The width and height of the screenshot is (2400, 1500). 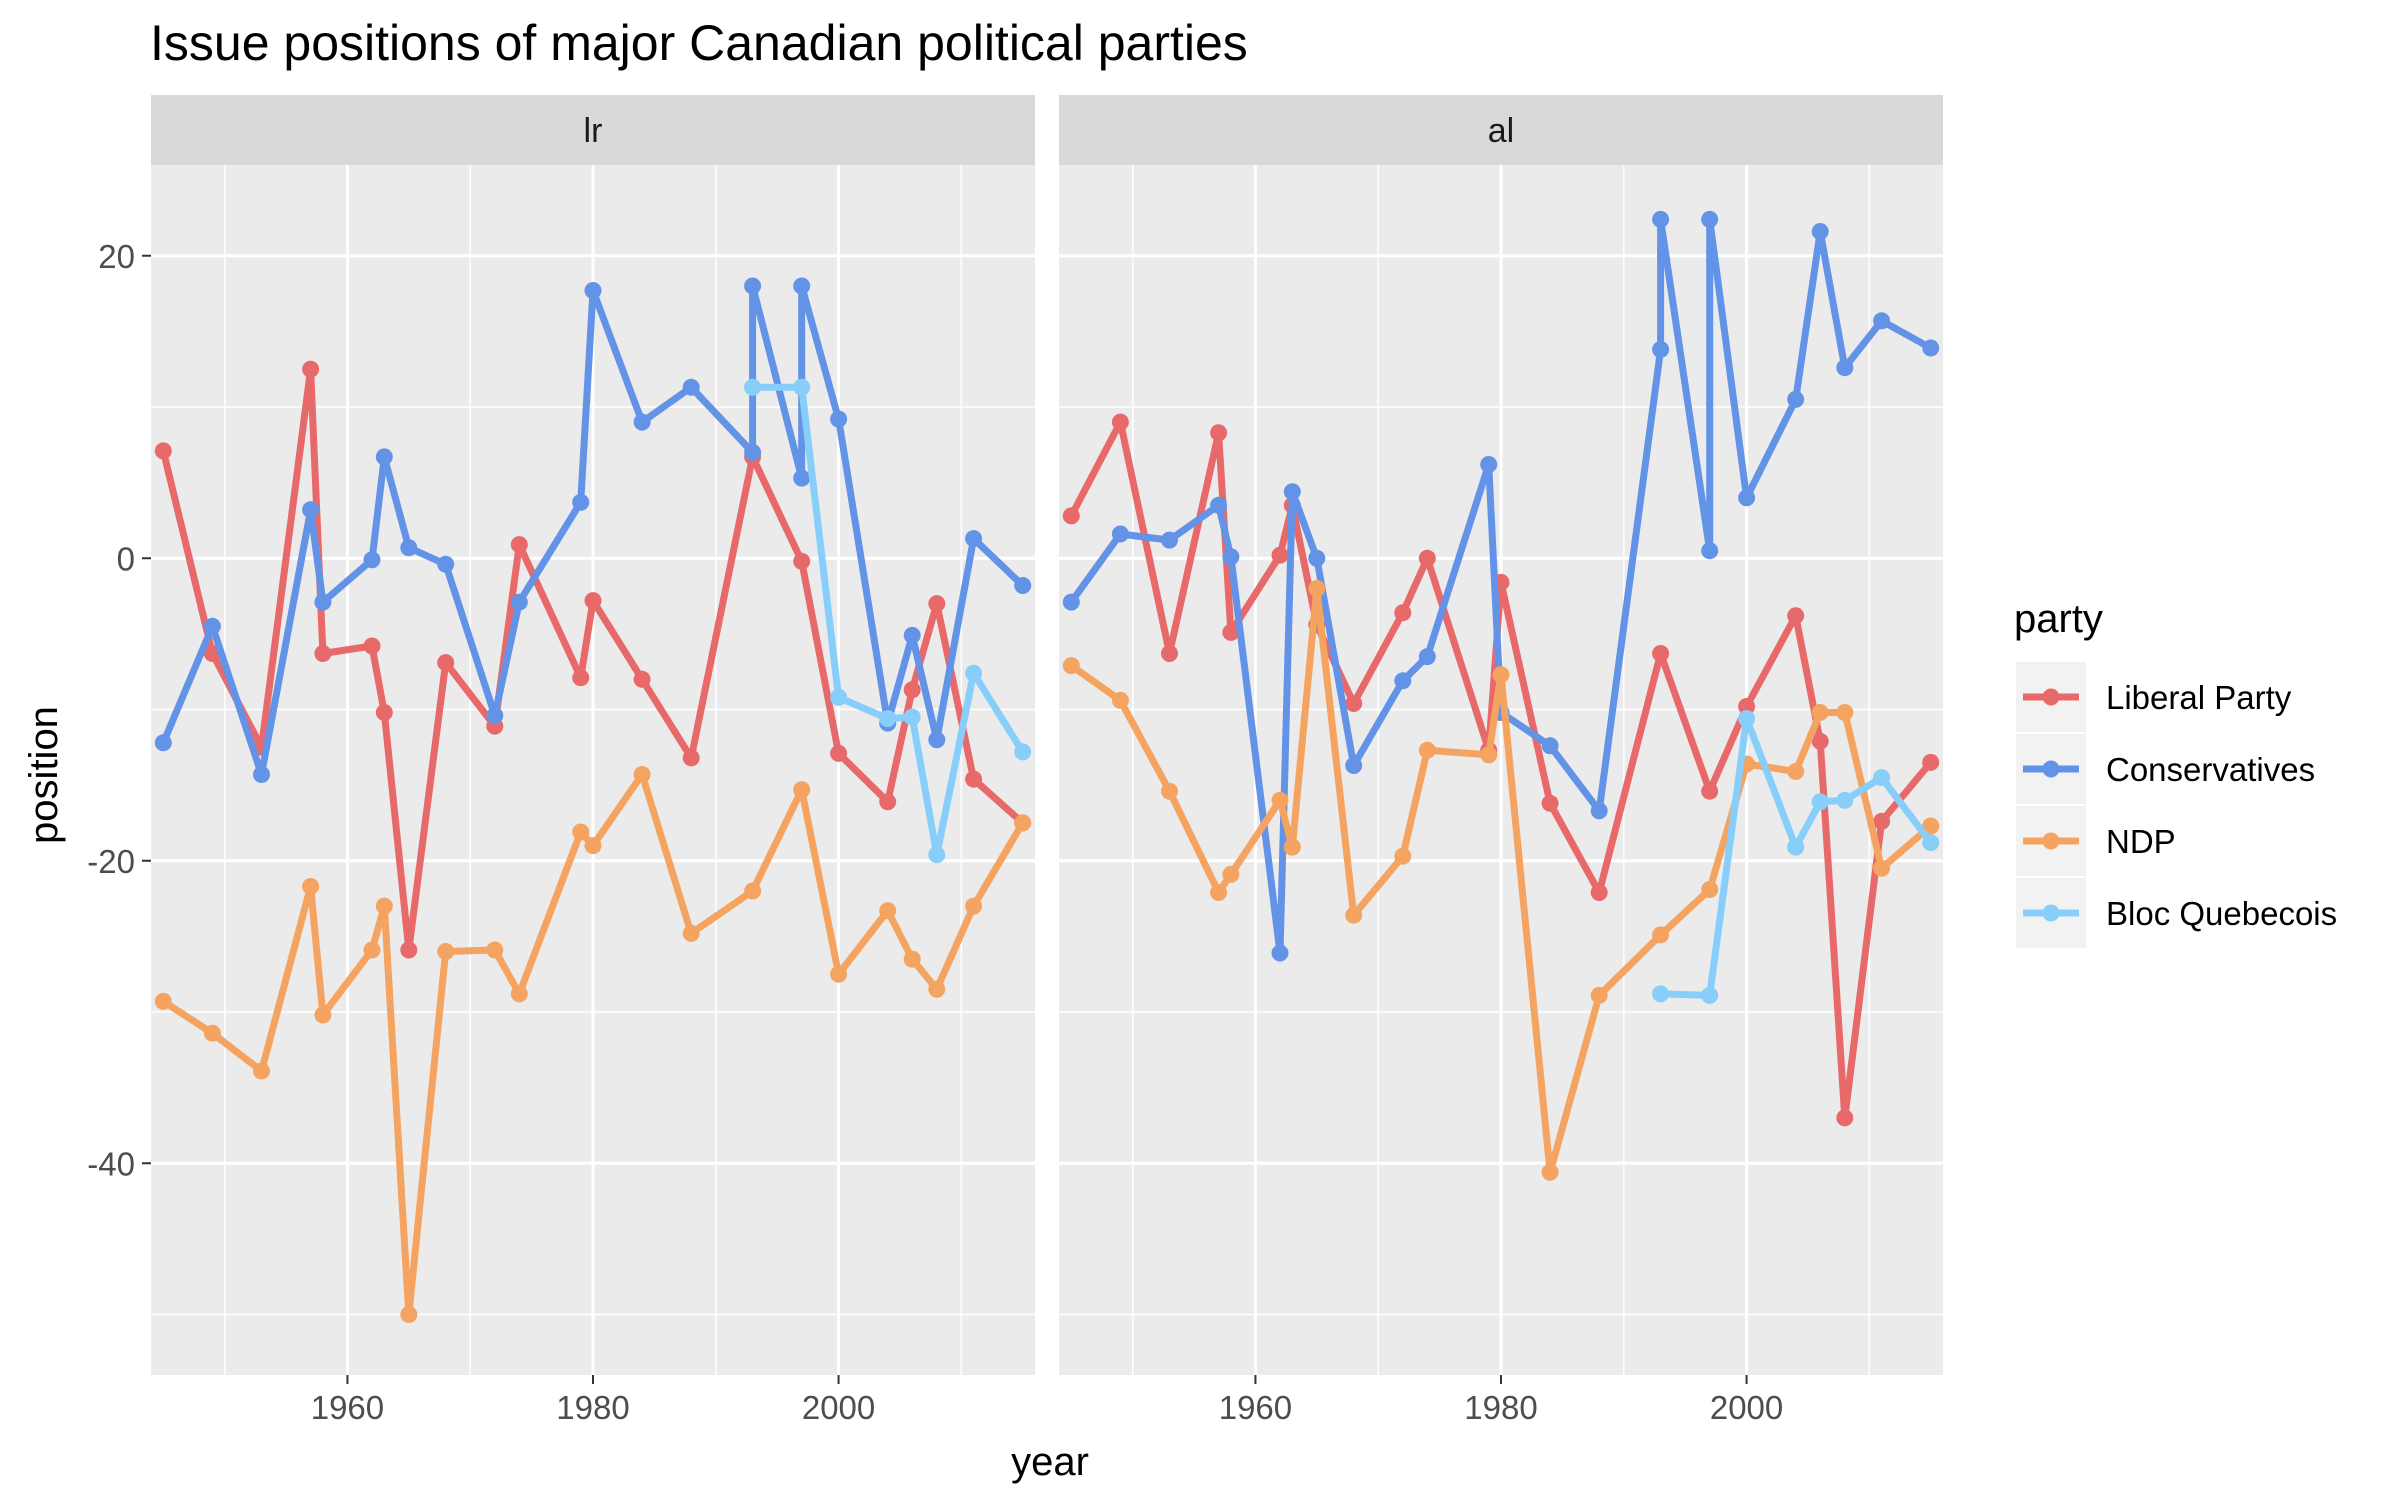 What do you see at coordinates (1255, 1407) in the screenshot?
I see `x-tick-label: 1960` at bounding box center [1255, 1407].